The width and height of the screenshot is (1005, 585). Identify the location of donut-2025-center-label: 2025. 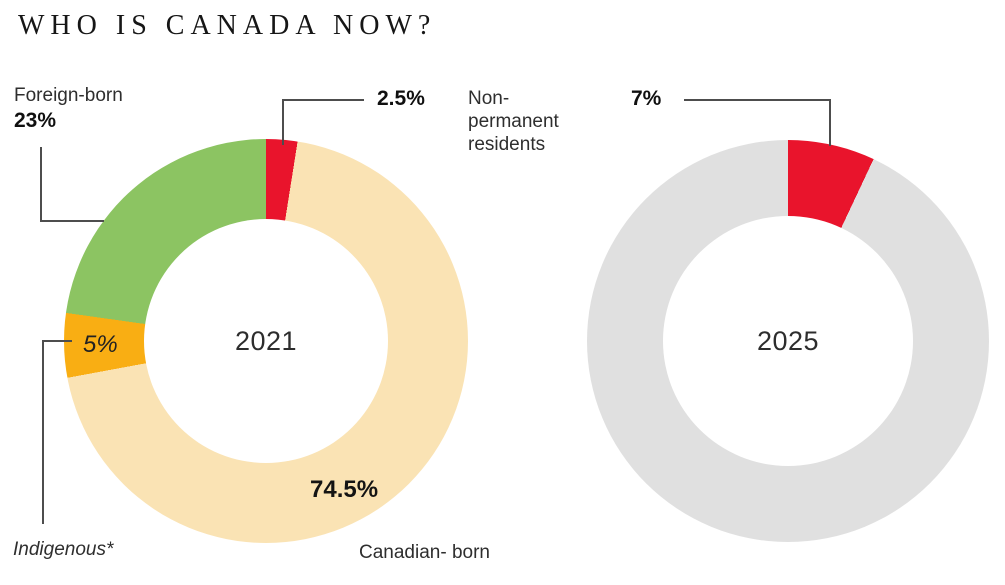
(788, 340).